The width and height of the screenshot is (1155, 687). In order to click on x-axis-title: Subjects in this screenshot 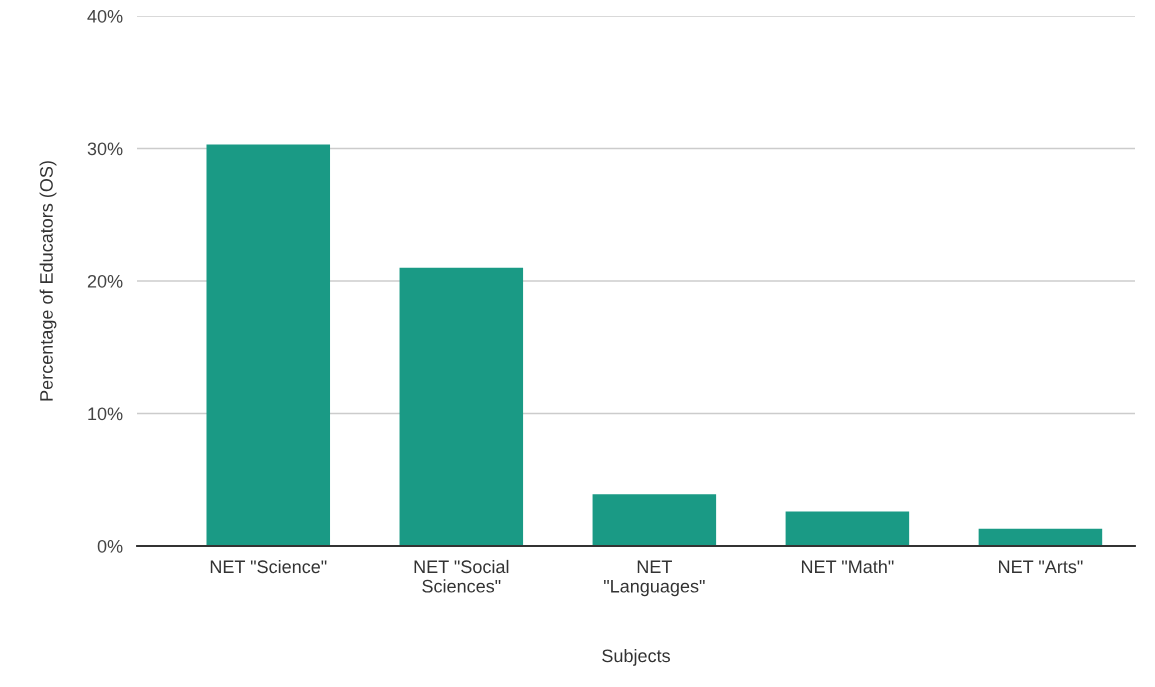, I will do `click(636, 657)`.